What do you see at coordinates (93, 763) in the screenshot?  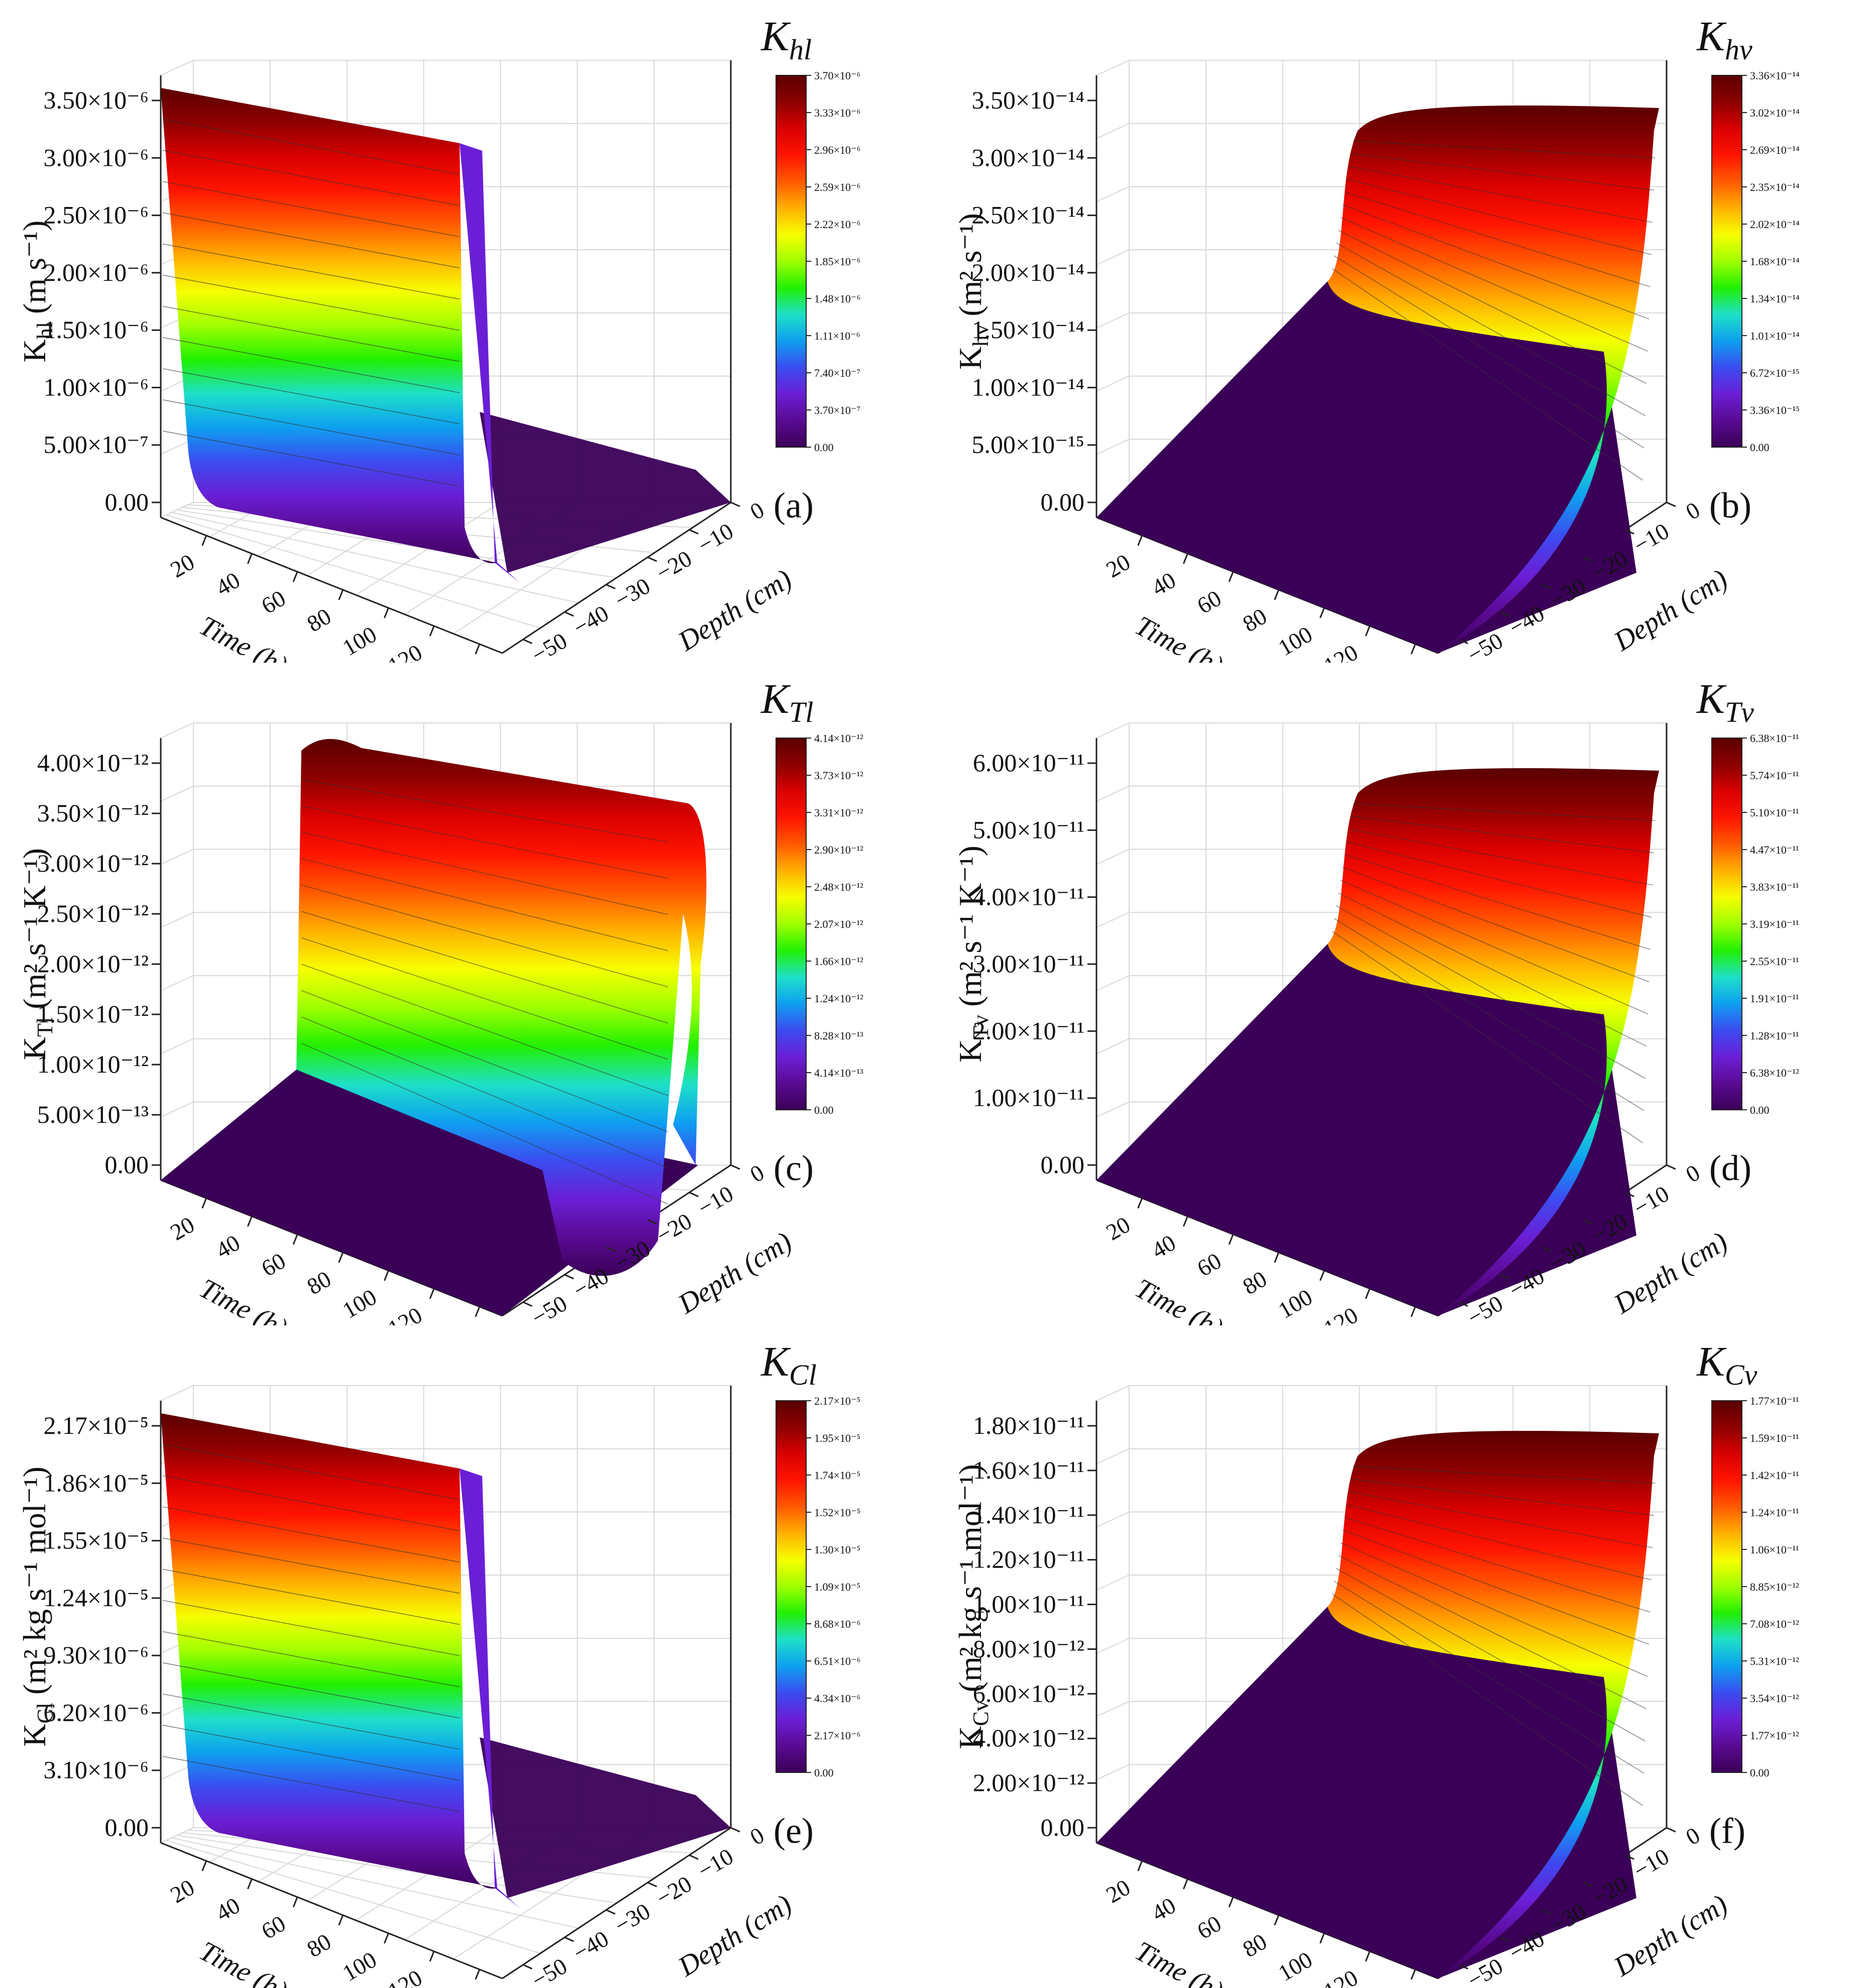 I see `y-tick-label: 4.00×10⁻¹²` at bounding box center [93, 763].